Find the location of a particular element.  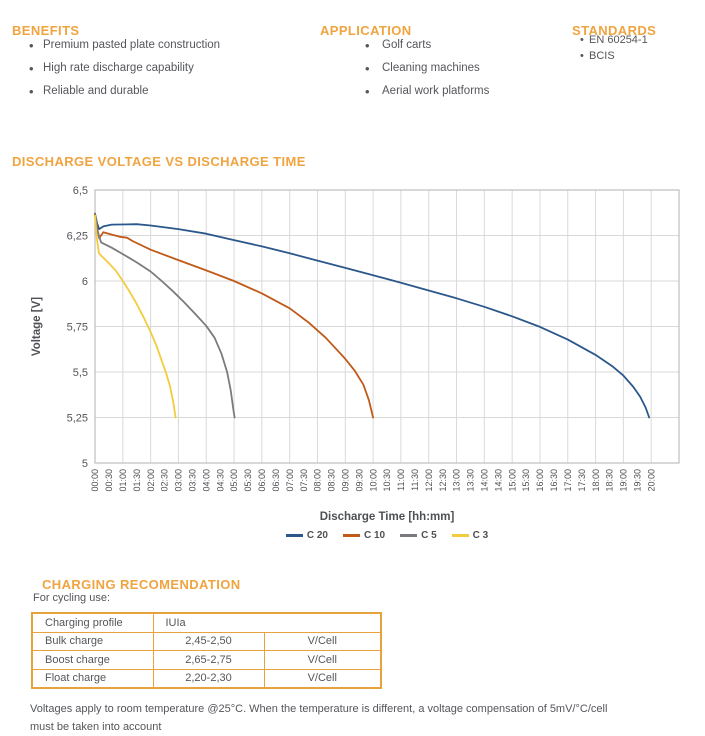

x-tick-label: 19:00 is located at coordinates (624, 480).